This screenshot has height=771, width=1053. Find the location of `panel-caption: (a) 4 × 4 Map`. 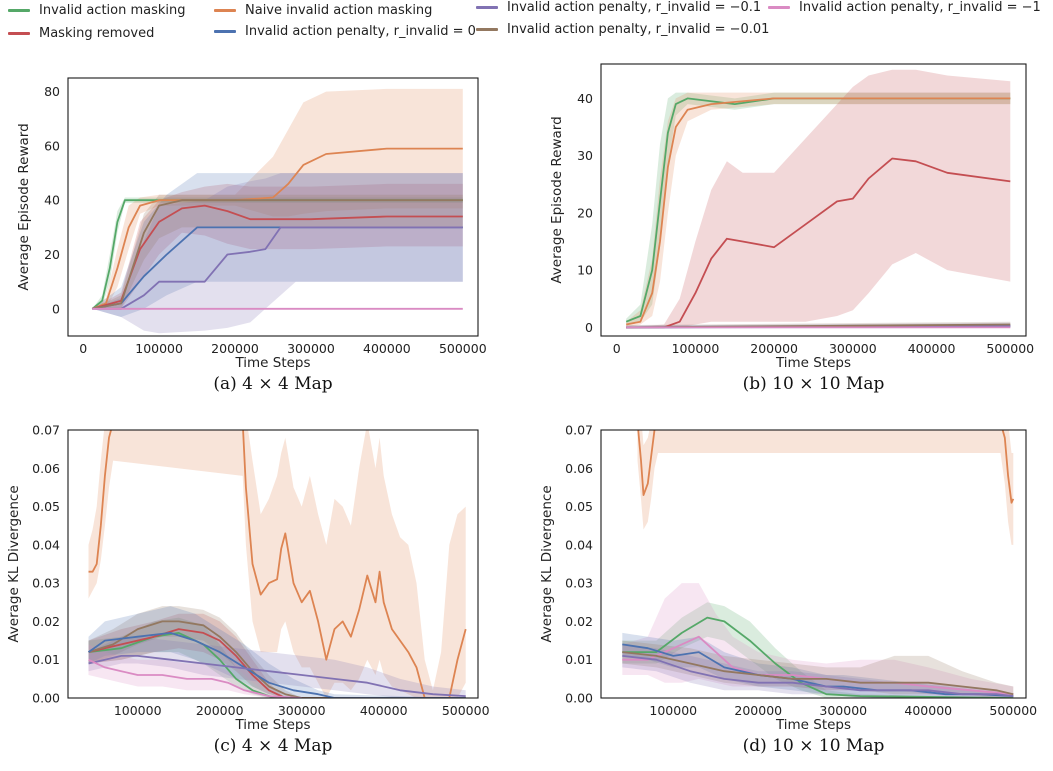

panel-caption: (a) 4 × 4 Map is located at coordinates (272, 384).